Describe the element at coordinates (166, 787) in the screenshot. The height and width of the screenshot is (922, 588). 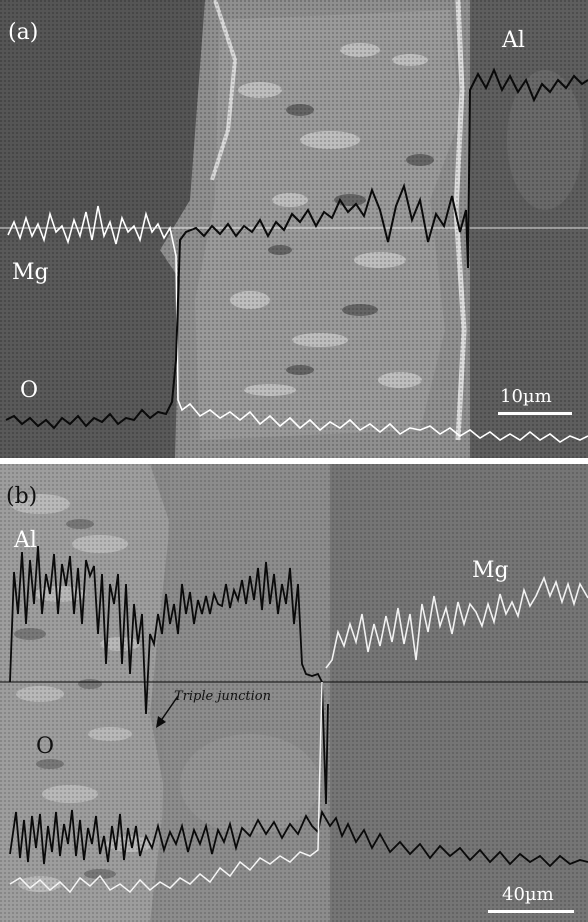
I see `mg-linescan-b-lower` at that location.